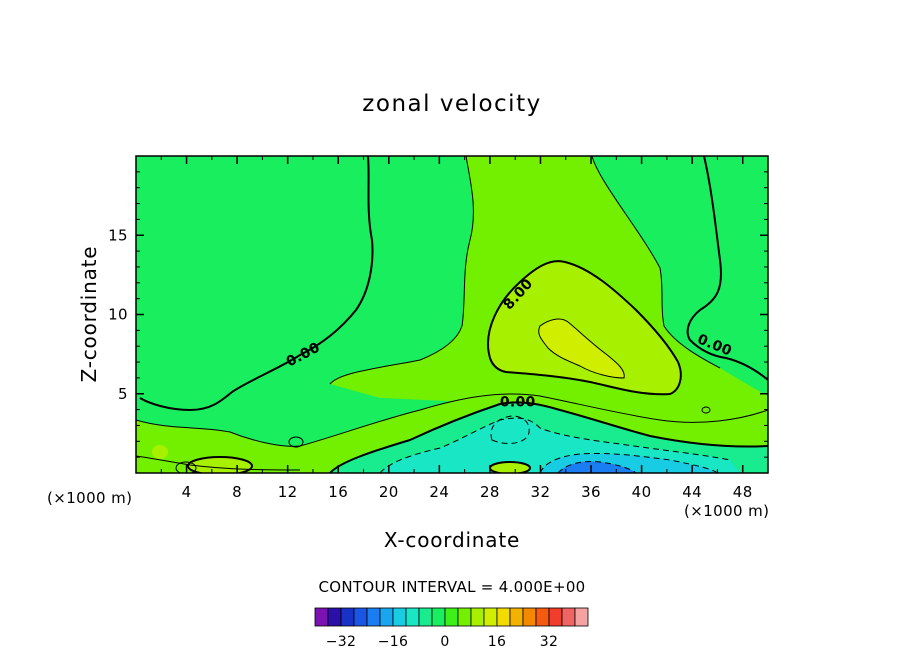  Describe the element at coordinates (401, 270) in the screenshot. I see `contour-four-plume` at that location.